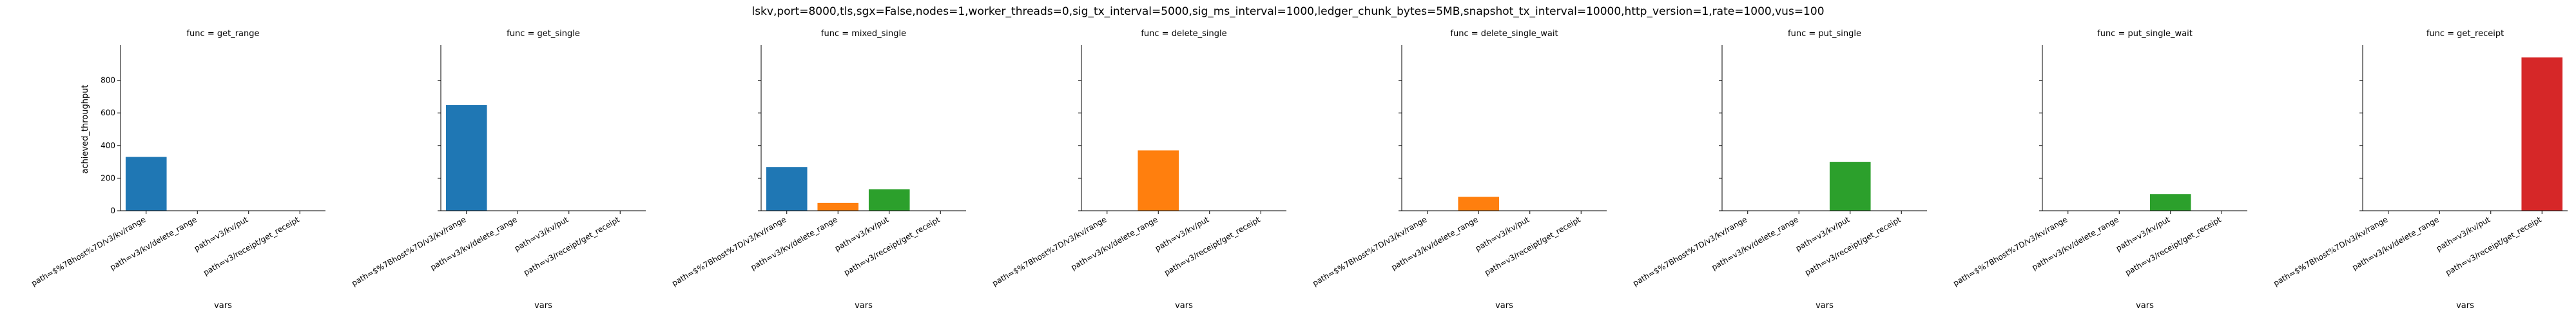 The width and height of the screenshot is (2576, 319). What do you see at coordinates (543, 34) in the screenshot?
I see `panel-title: func = get_single` at bounding box center [543, 34].